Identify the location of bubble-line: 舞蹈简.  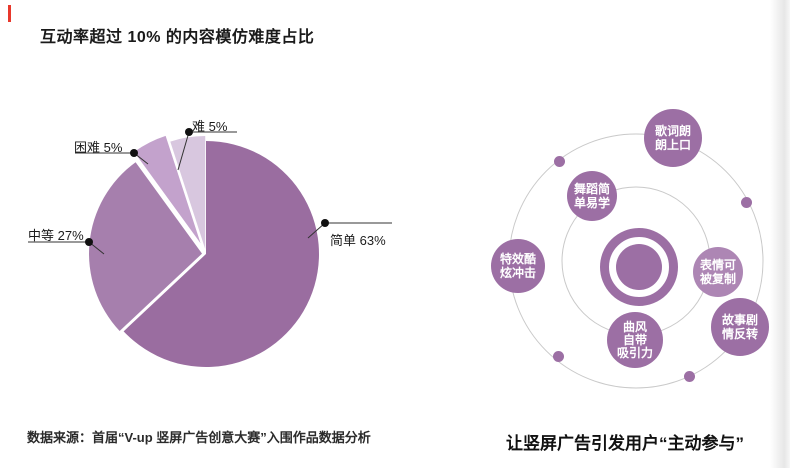
(591, 189).